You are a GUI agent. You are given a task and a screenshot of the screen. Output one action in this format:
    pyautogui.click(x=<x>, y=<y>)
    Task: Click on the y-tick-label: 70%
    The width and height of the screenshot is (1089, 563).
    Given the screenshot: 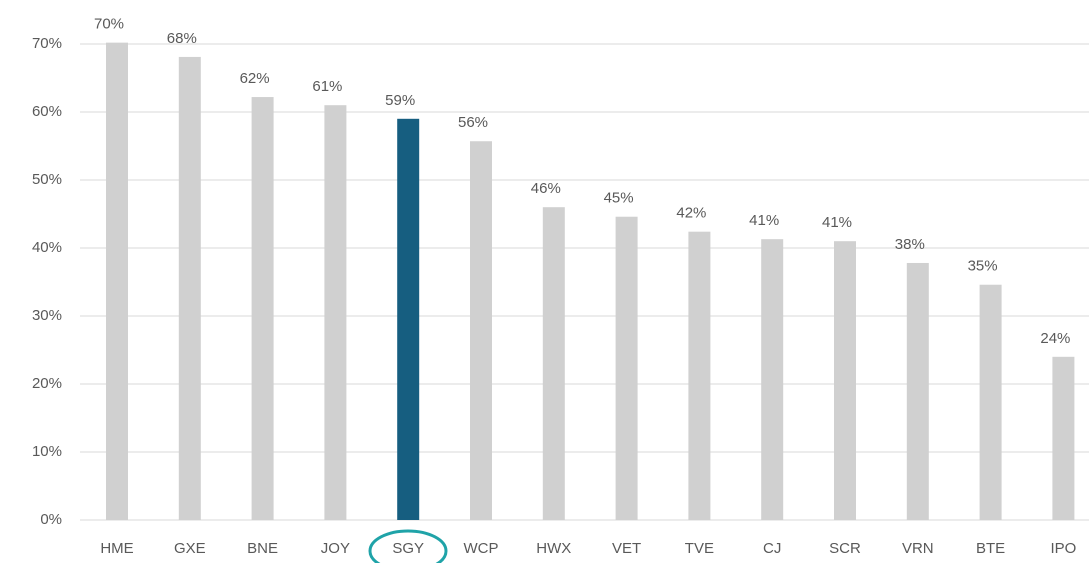 What is the action you would take?
    pyautogui.click(x=47, y=43)
    